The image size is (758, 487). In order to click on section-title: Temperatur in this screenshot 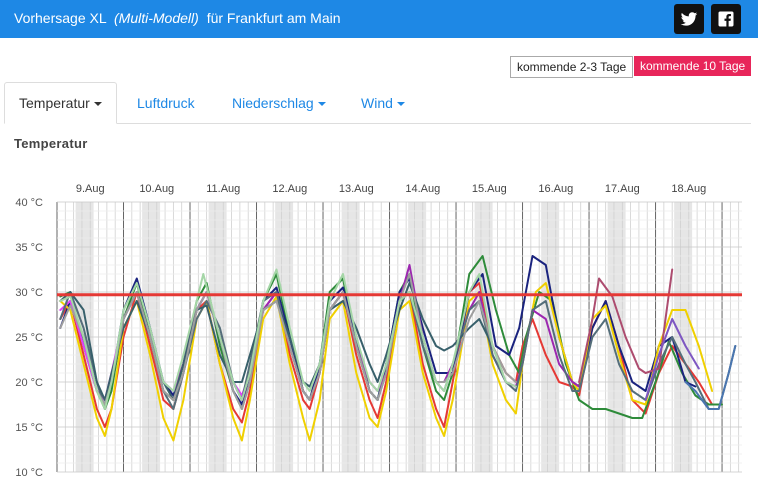, I will do `click(51, 143)`.